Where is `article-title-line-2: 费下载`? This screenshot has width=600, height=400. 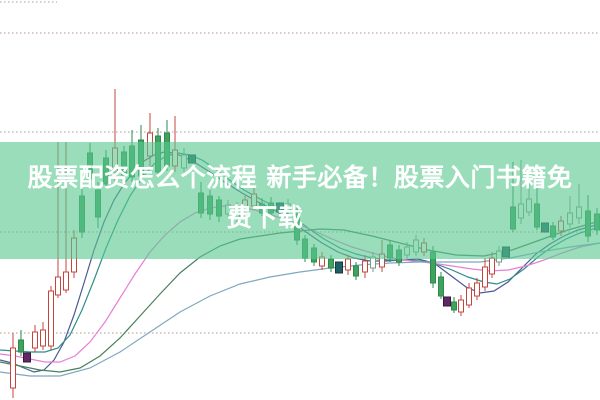 article-title-line-2: 费下载 is located at coordinates (265, 217).